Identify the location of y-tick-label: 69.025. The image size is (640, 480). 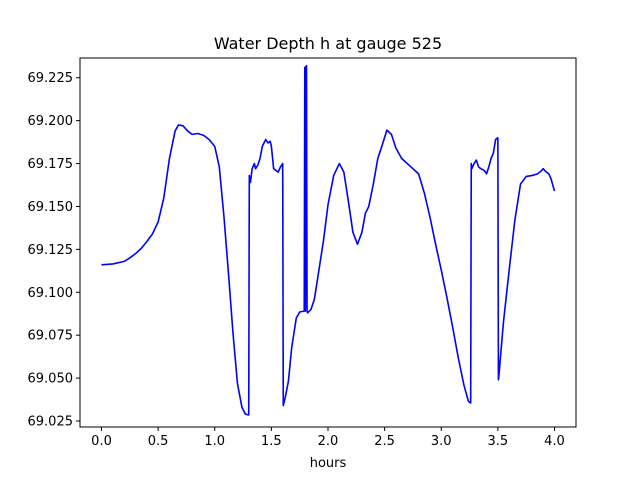
(51, 421).